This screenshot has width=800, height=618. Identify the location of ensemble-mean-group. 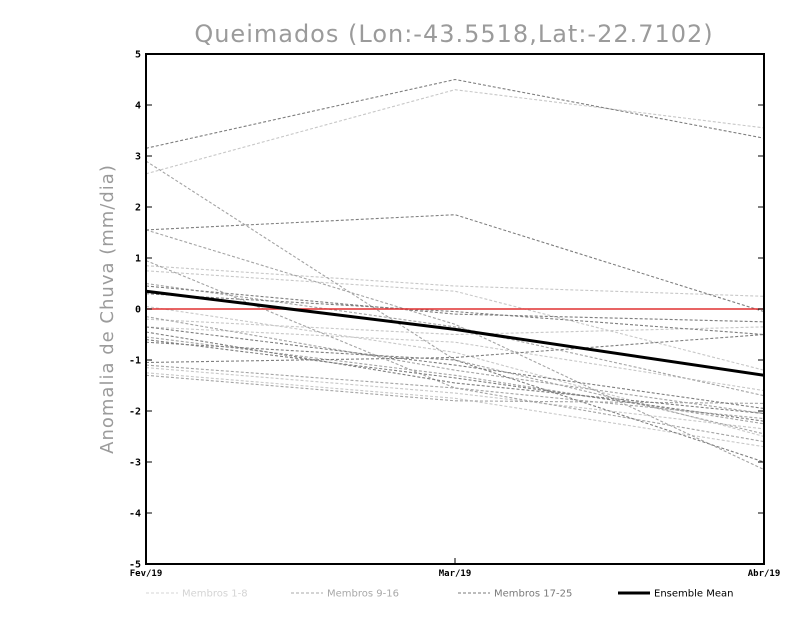
(455, 333).